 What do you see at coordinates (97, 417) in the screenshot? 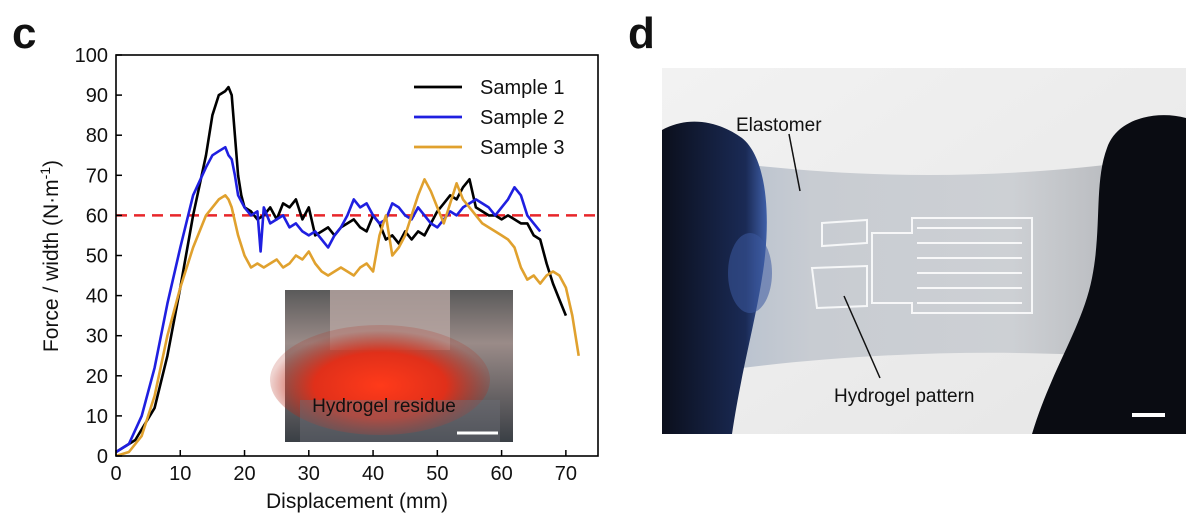
I see `y-tick-label: 10` at bounding box center [97, 417].